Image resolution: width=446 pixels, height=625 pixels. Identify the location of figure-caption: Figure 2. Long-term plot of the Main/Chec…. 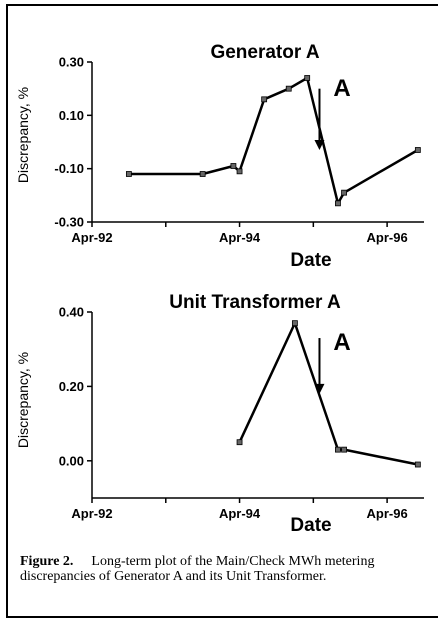
(225, 569).